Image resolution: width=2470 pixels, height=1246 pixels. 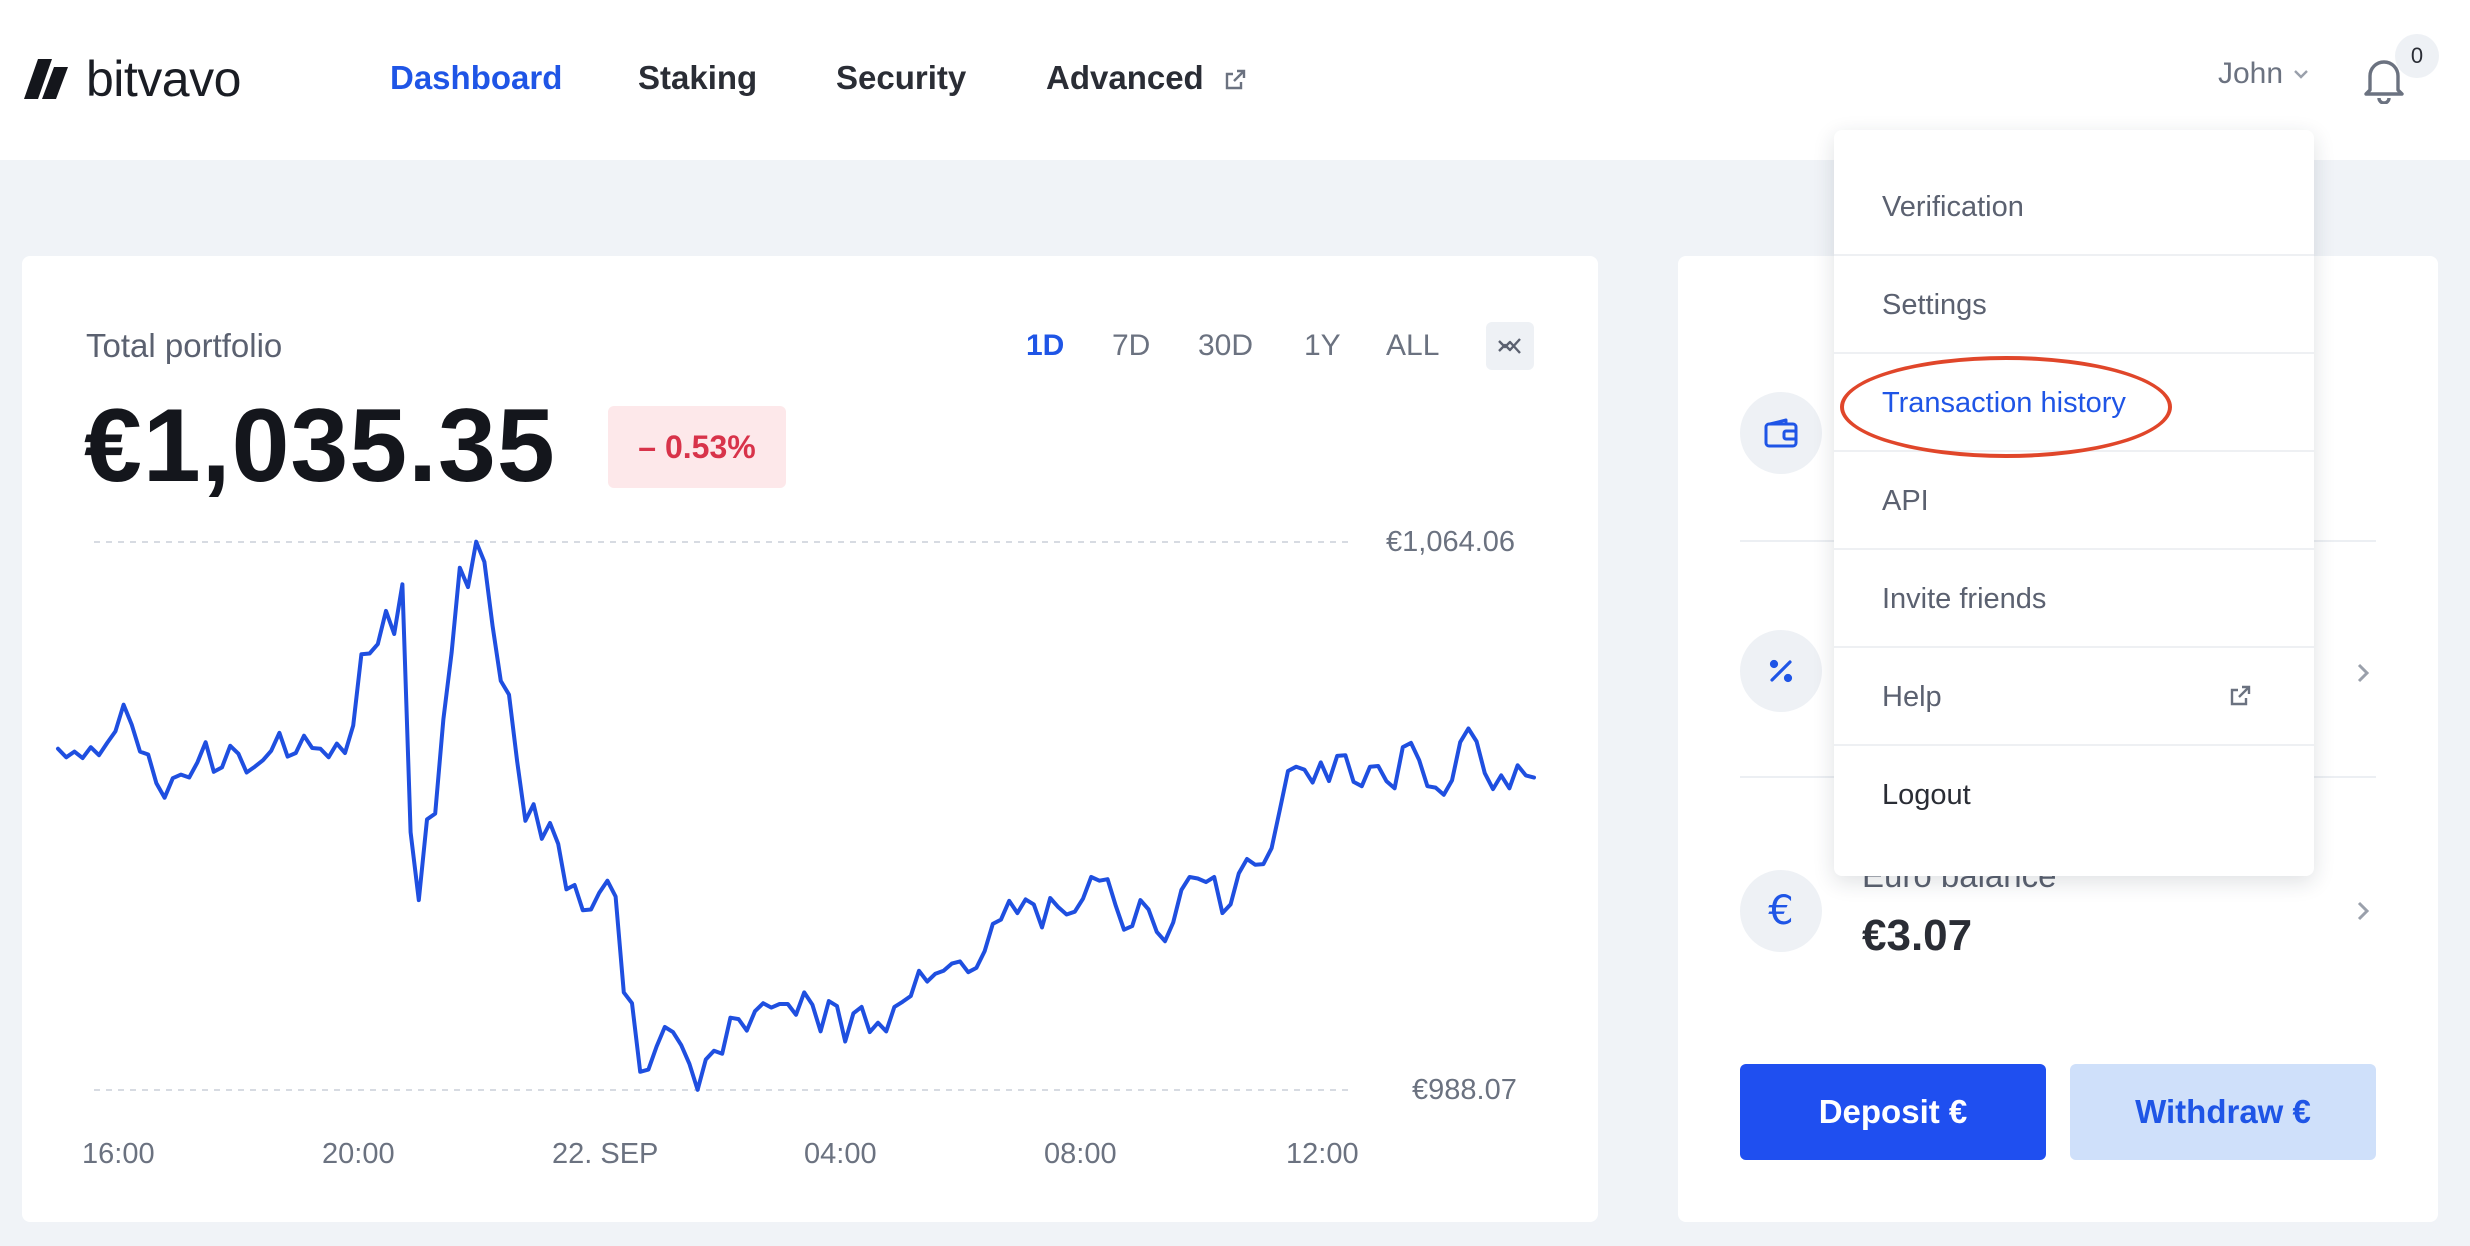 What do you see at coordinates (605, 1154) in the screenshot?
I see `x-tick-label: 22. SEP` at bounding box center [605, 1154].